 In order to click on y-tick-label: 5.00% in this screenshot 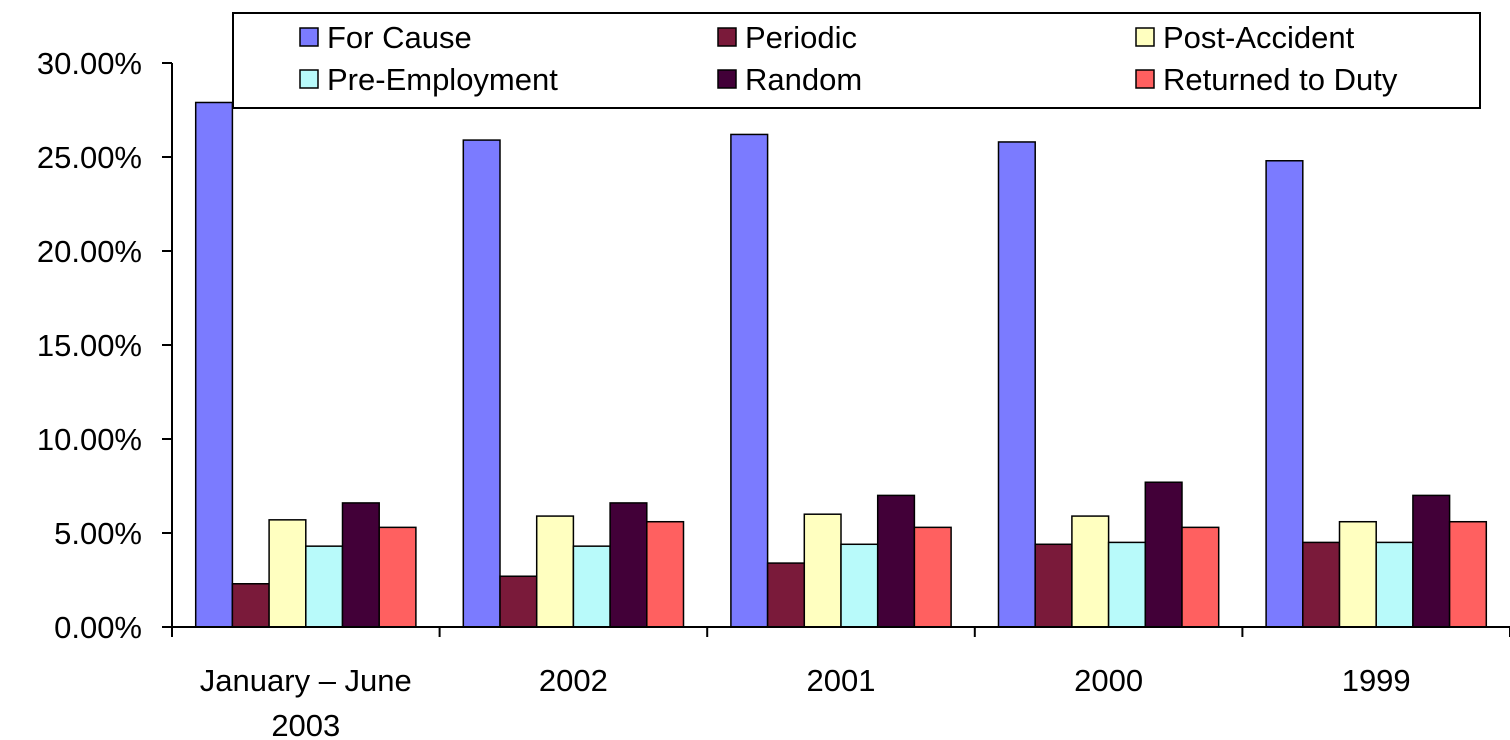, I will do `click(98, 533)`.